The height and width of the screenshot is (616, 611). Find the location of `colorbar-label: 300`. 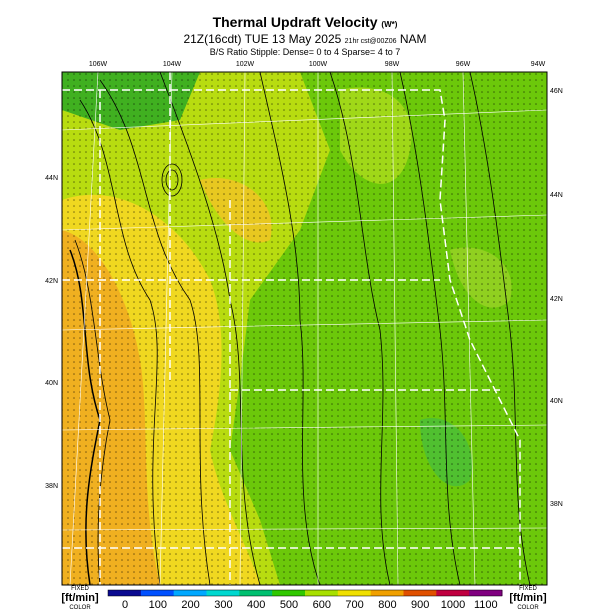

colorbar-label: 300 is located at coordinates (223, 605).